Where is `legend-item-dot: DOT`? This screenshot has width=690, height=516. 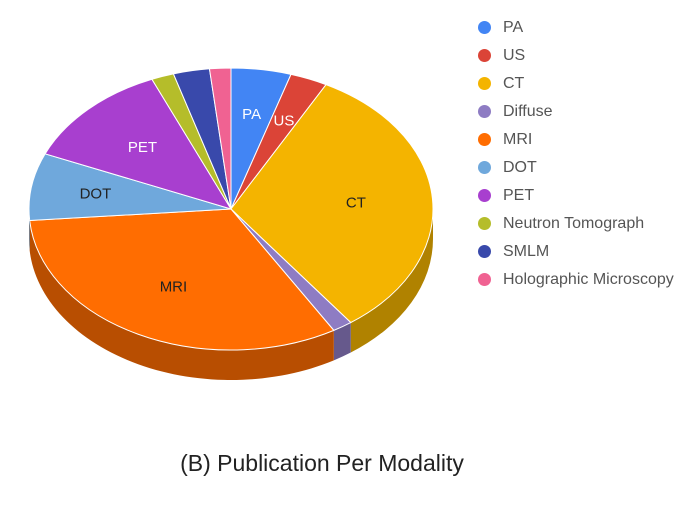 legend-item-dot: DOT is located at coordinates (580, 167).